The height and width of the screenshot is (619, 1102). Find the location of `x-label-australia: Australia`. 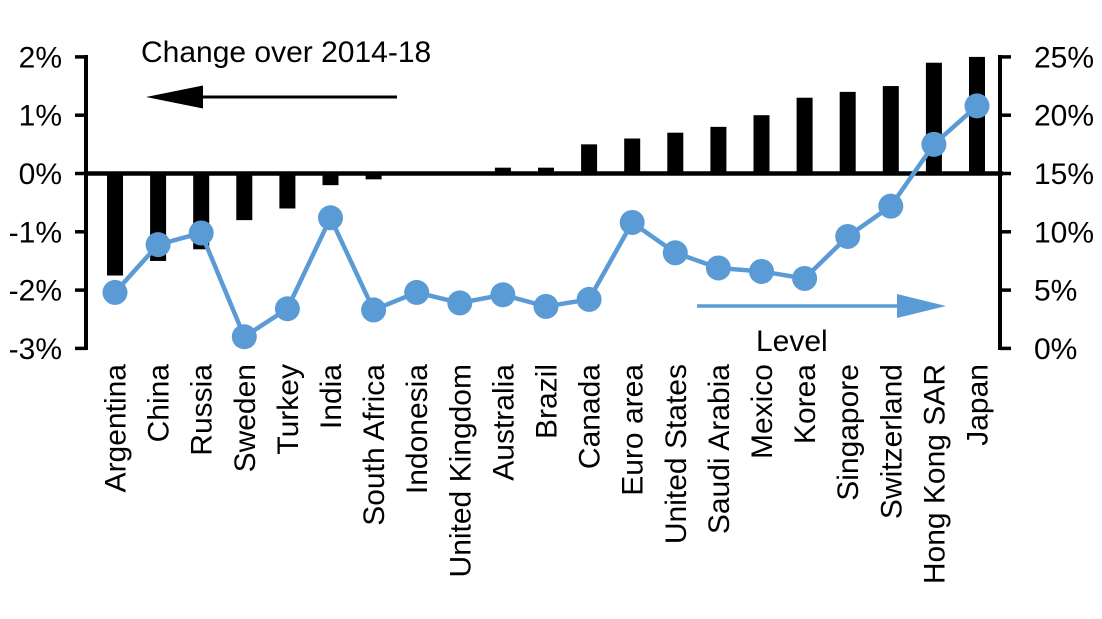

x-label-australia: Australia is located at coordinates (503, 422).